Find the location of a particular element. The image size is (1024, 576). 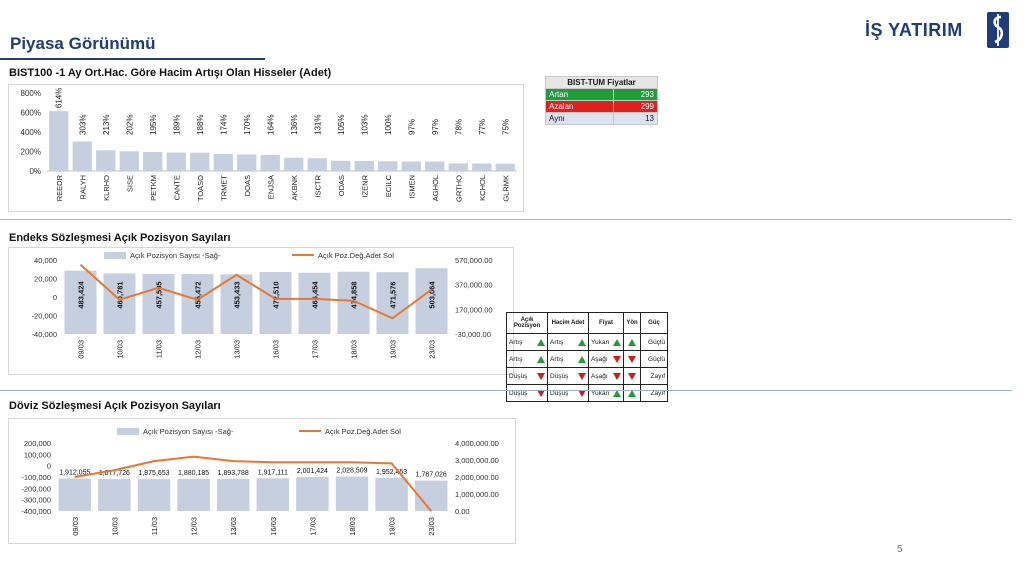

bar-trmet is located at coordinates (223, 162).